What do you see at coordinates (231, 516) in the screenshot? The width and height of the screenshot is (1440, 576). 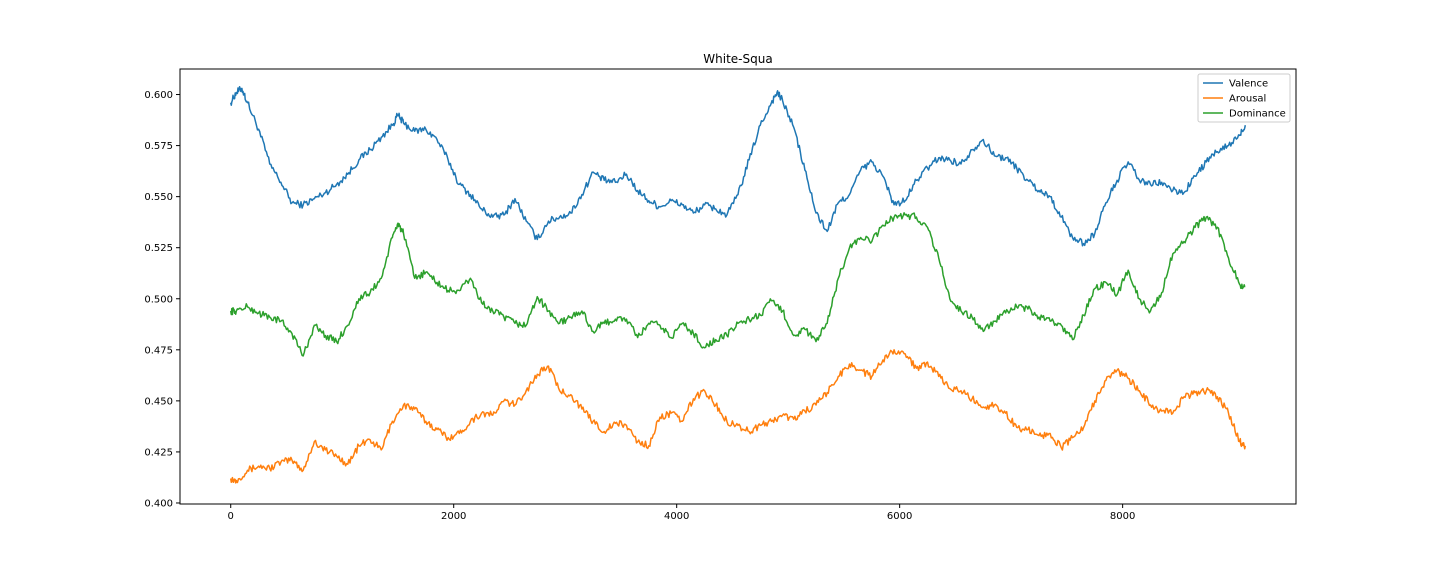 I see `x-tick-label: 0` at bounding box center [231, 516].